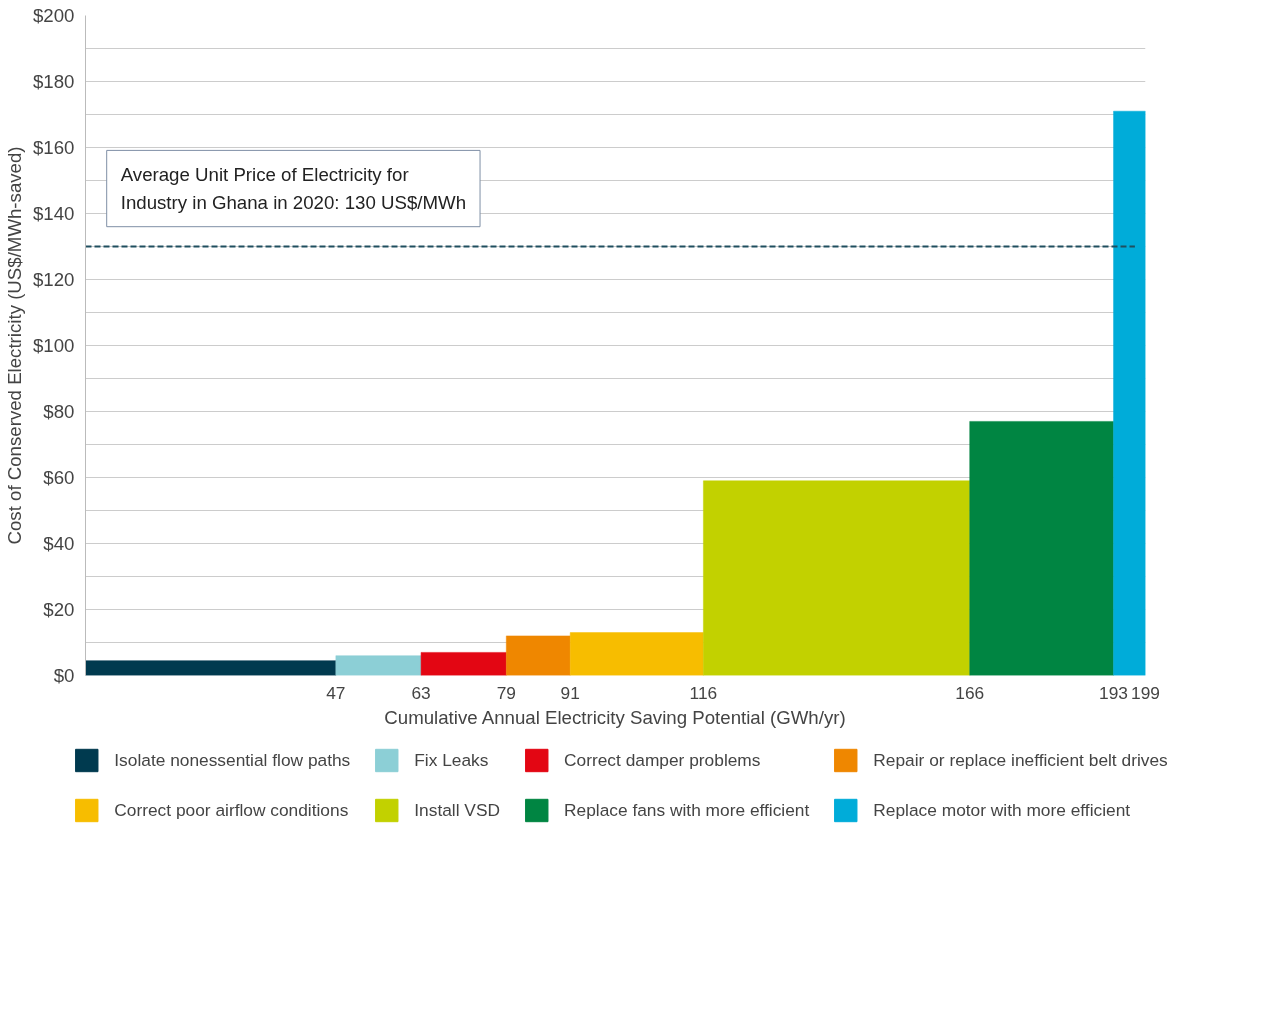  What do you see at coordinates (54, 81) in the screenshot?
I see `y-tick-label: $180` at bounding box center [54, 81].